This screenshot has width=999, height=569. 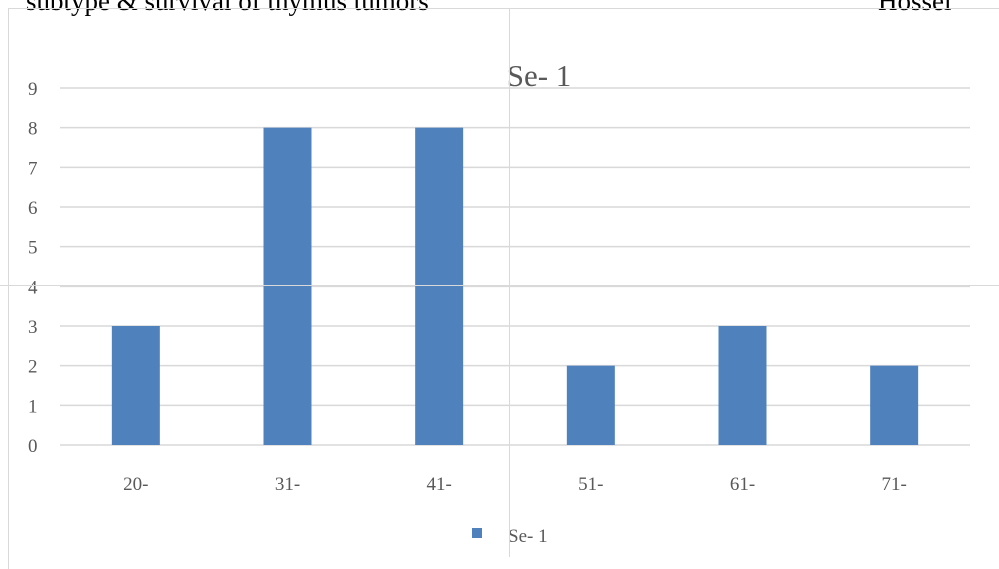 I want to click on y-tick-label: 7, so click(x=33, y=168).